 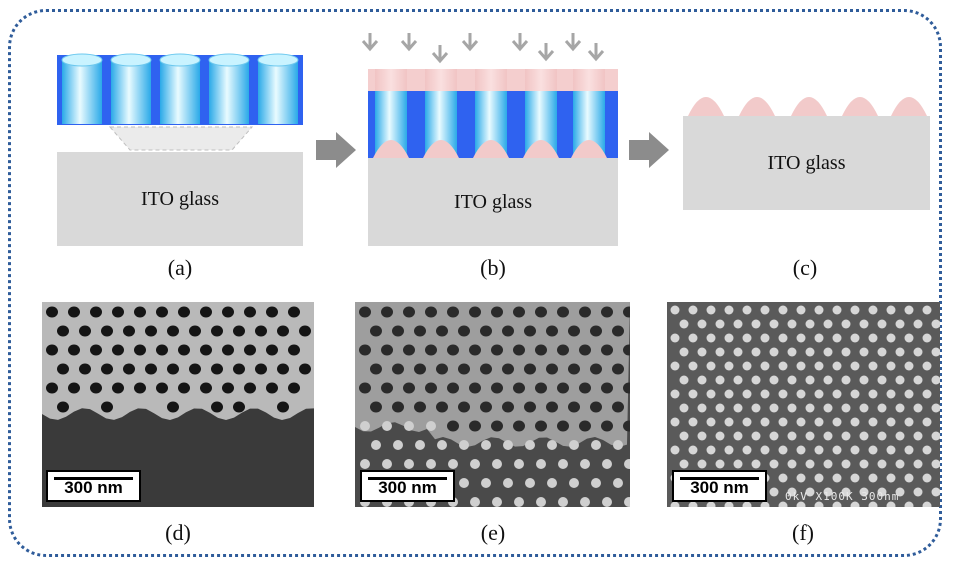 What do you see at coordinates (489, 95) in the screenshot?
I see `template-on-substrate-b` at bounding box center [489, 95].